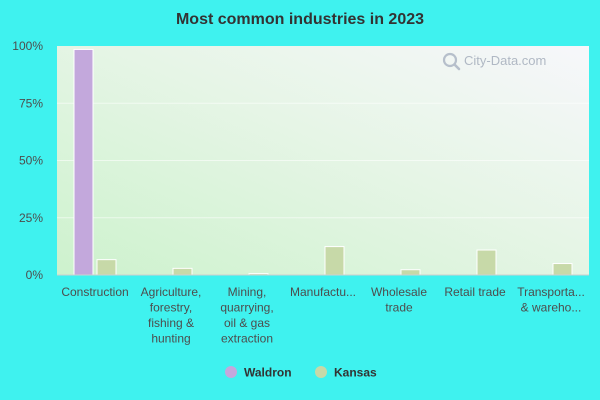 The image size is (600, 400). What do you see at coordinates (355, 373) in the screenshot?
I see `legend-label: Kansas` at bounding box center [355, 373].